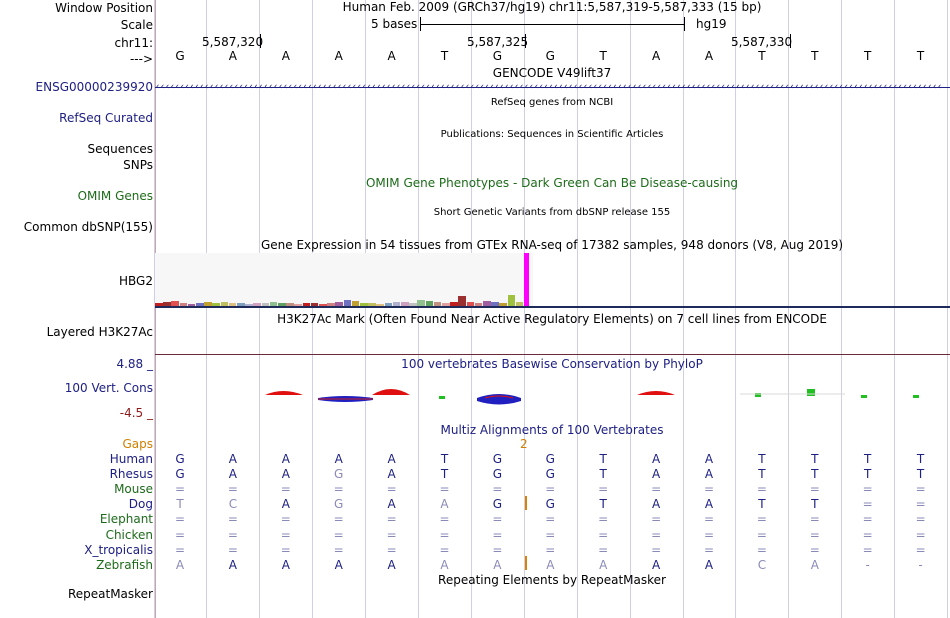  Describe the element at coordinates (133, 489) in the screenshot. I see `species-label: Mouse` at that location.